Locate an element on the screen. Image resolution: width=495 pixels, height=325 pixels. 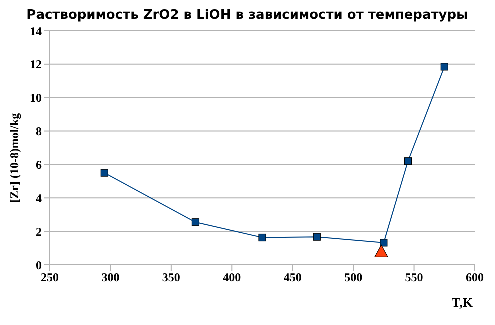
y-tick-label: 6 is located at coordinates (39, 165).